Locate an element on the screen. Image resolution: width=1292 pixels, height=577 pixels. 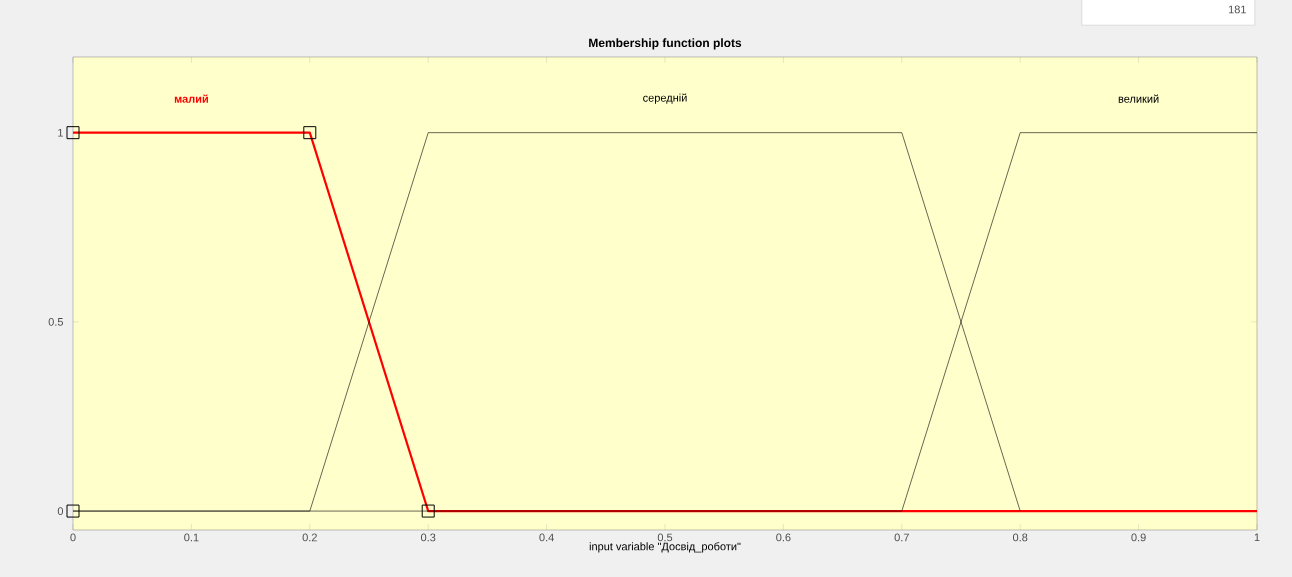
x-tick-label: 0.9 is located at coordinates (1138, 537).